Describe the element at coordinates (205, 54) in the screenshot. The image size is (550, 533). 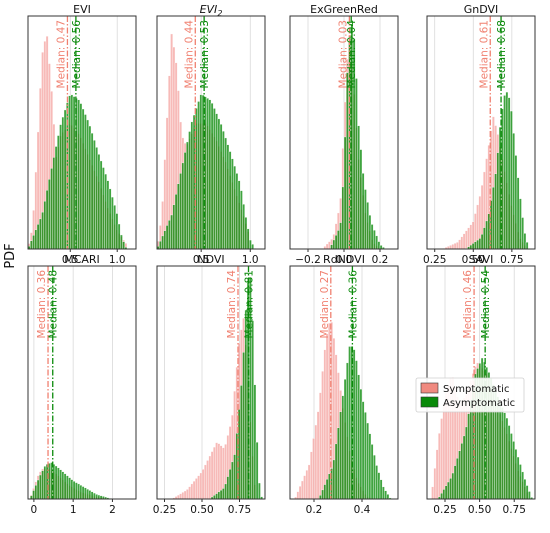
I see `median-label-asymptomatic: Median: 0.53` at that location.